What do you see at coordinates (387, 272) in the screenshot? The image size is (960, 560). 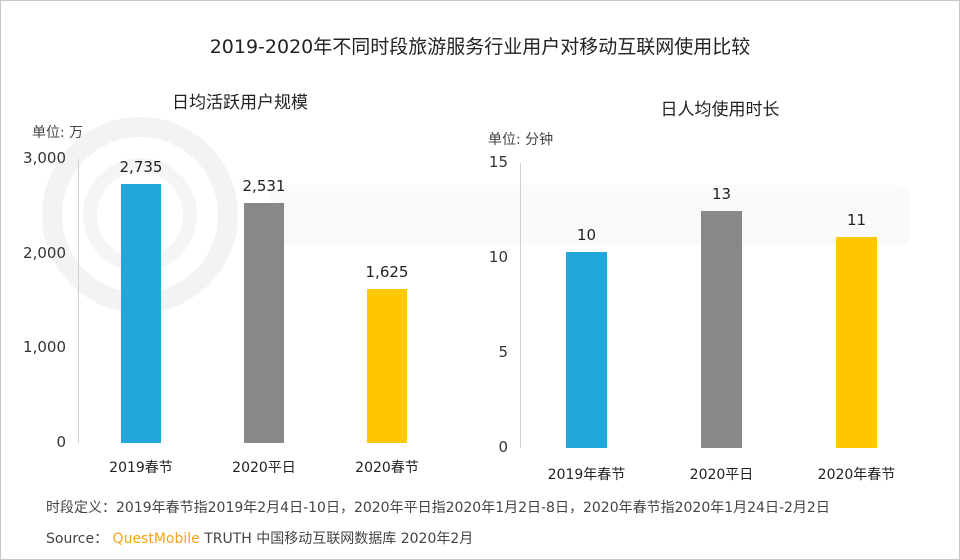 I see `value-label: 1,625` at bounding box center [387, 272].